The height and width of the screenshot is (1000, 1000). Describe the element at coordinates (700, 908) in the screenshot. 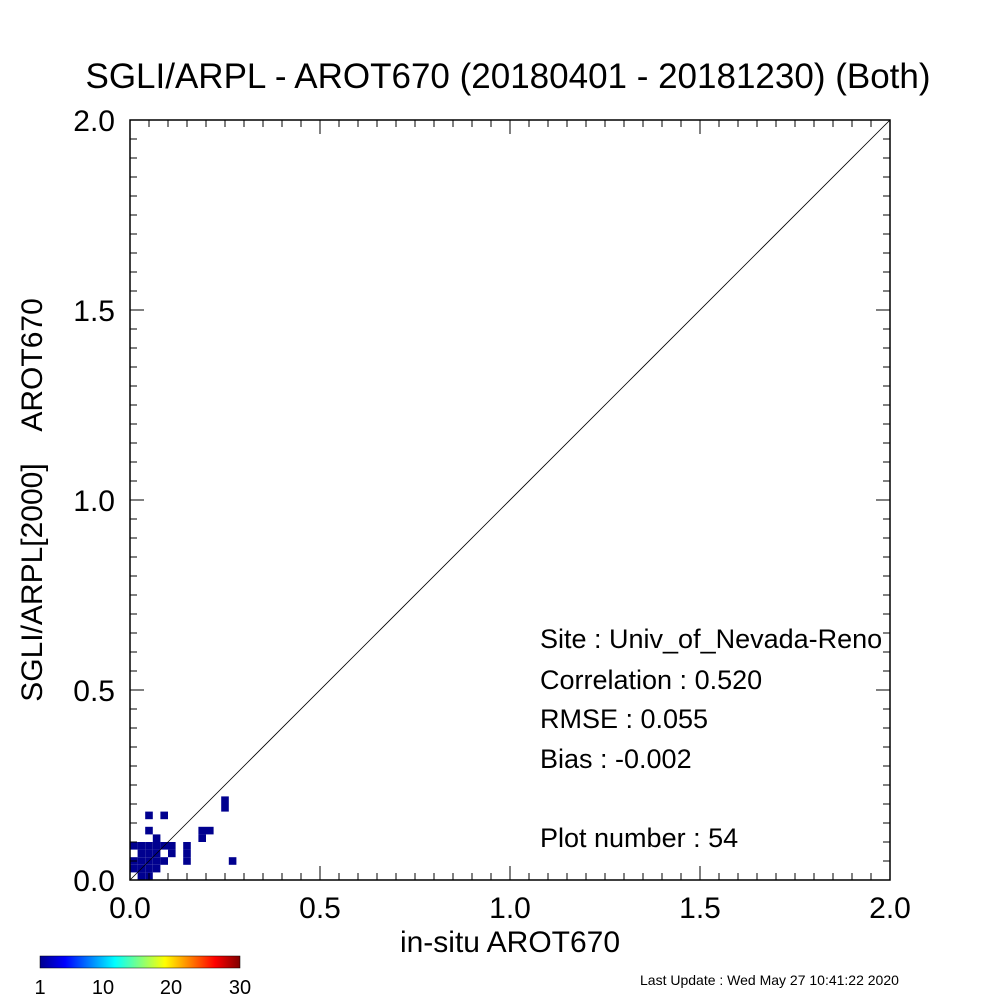

I see `x-tick-label: 1.5` at that location.